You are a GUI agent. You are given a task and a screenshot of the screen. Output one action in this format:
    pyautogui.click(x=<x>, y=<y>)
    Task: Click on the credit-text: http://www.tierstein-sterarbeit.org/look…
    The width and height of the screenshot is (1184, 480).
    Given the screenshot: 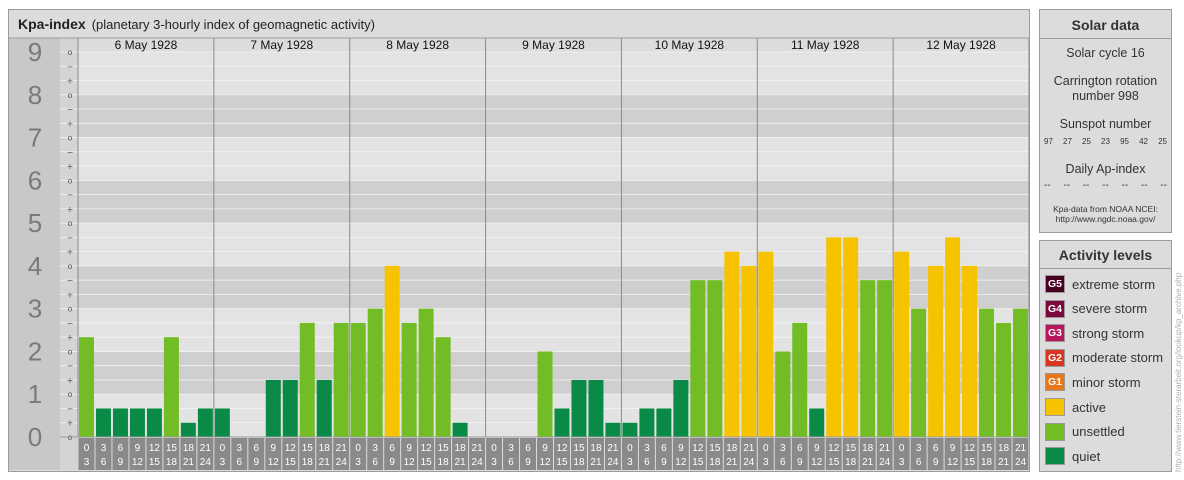 What is the action you would take?
    pyautogui.click(x=1178, y=372)
    